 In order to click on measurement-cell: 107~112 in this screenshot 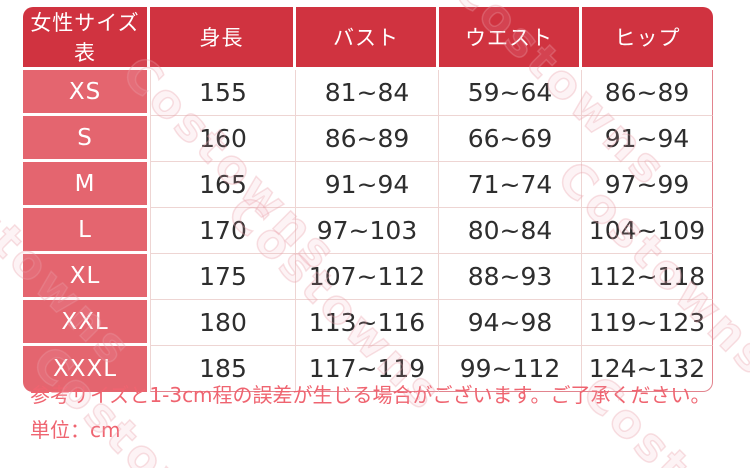, I will do `click(367, 277)`.